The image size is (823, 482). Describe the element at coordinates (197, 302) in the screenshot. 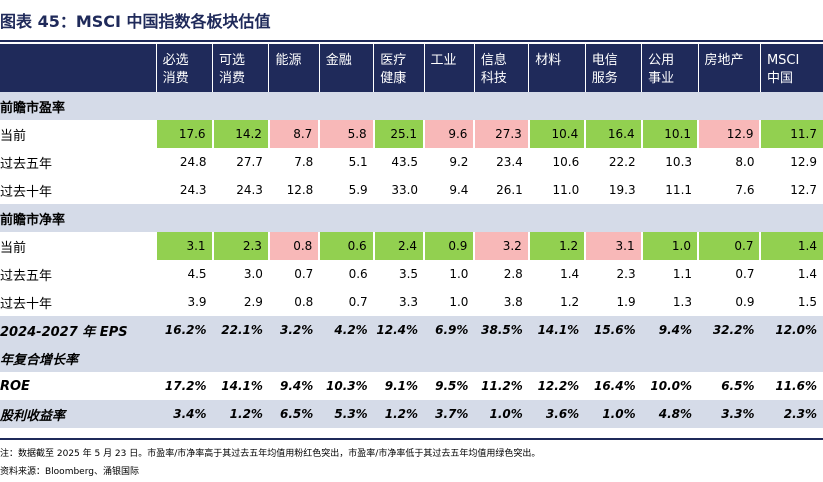

I see `table-cell: 3.9` at that location.